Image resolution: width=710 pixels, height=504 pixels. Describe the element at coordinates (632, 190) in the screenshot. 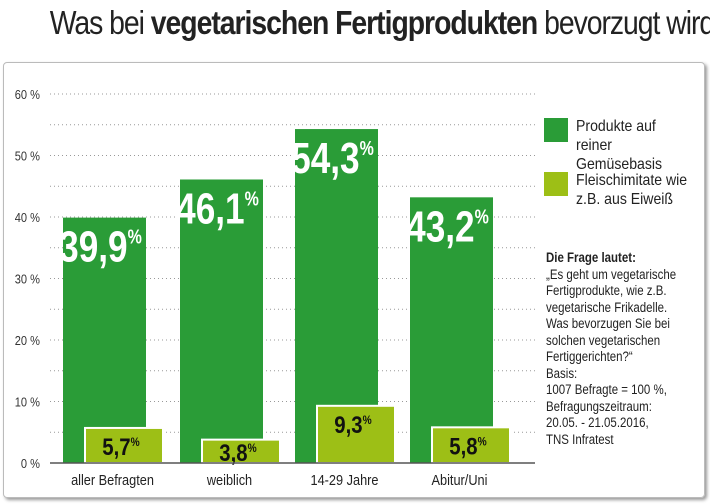

I see `legend-label-meat-imitation: Fleischimitate wie z.B. aus Eiweiß` at that location.